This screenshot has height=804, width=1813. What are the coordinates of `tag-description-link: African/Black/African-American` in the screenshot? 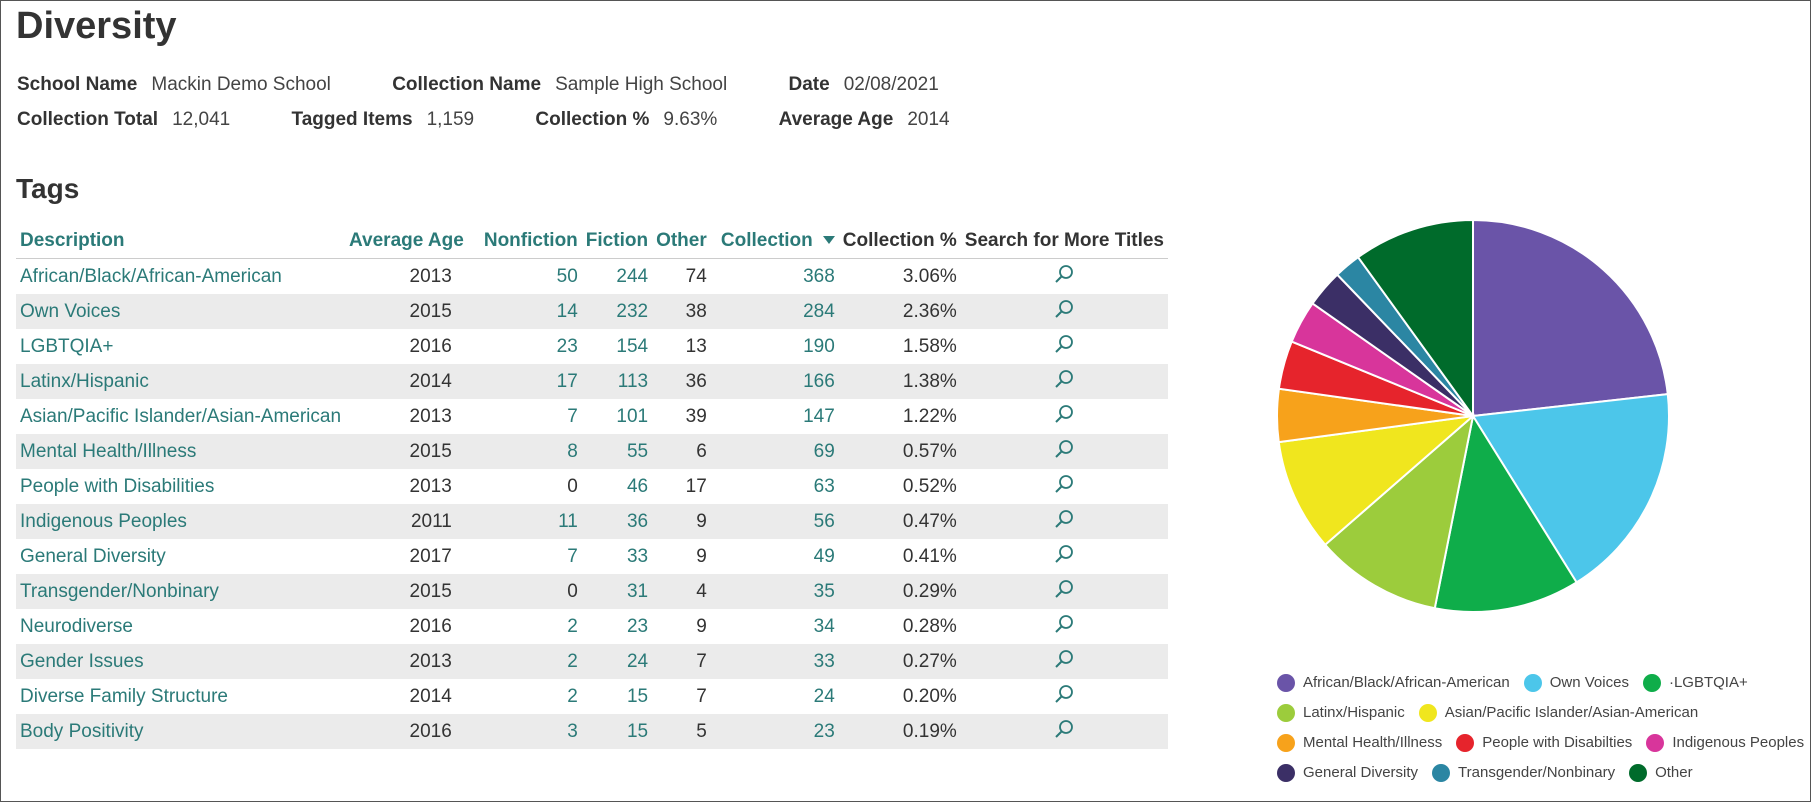 It's located at (151, 276).